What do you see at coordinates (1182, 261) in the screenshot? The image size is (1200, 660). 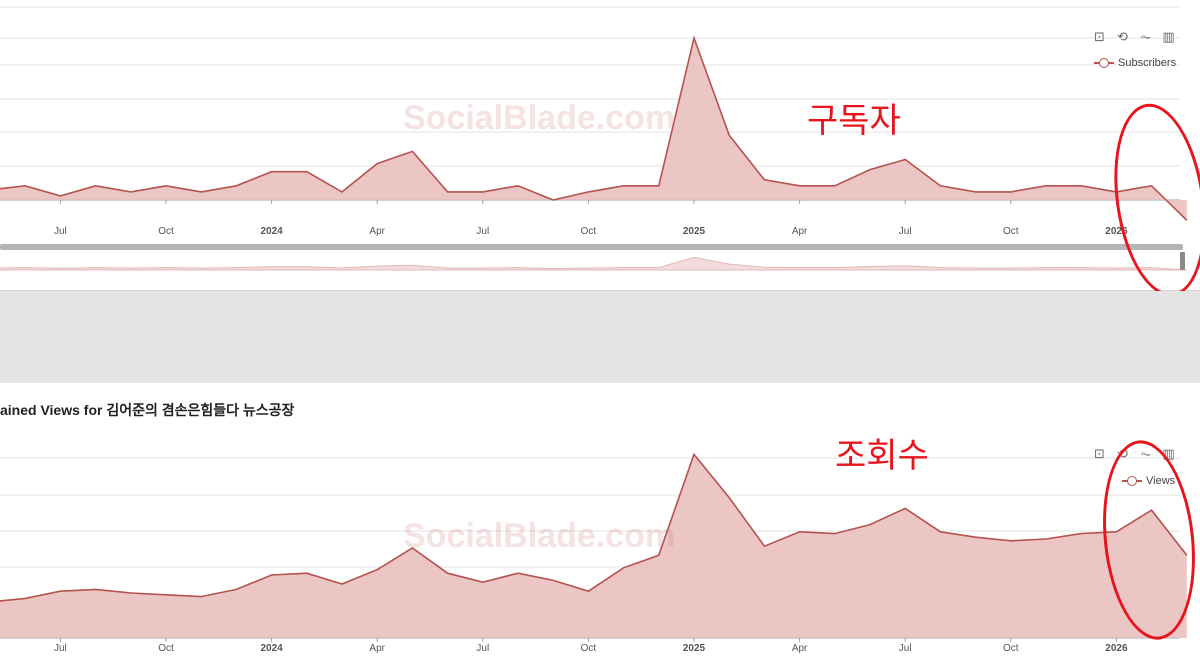 I see `zoom-slider-handle` at bounding box center [1182, 261].